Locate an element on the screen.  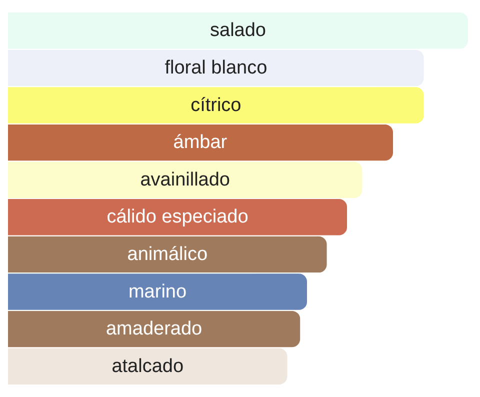
y-tick-label: atalcado is located at coordinates (148, 366).